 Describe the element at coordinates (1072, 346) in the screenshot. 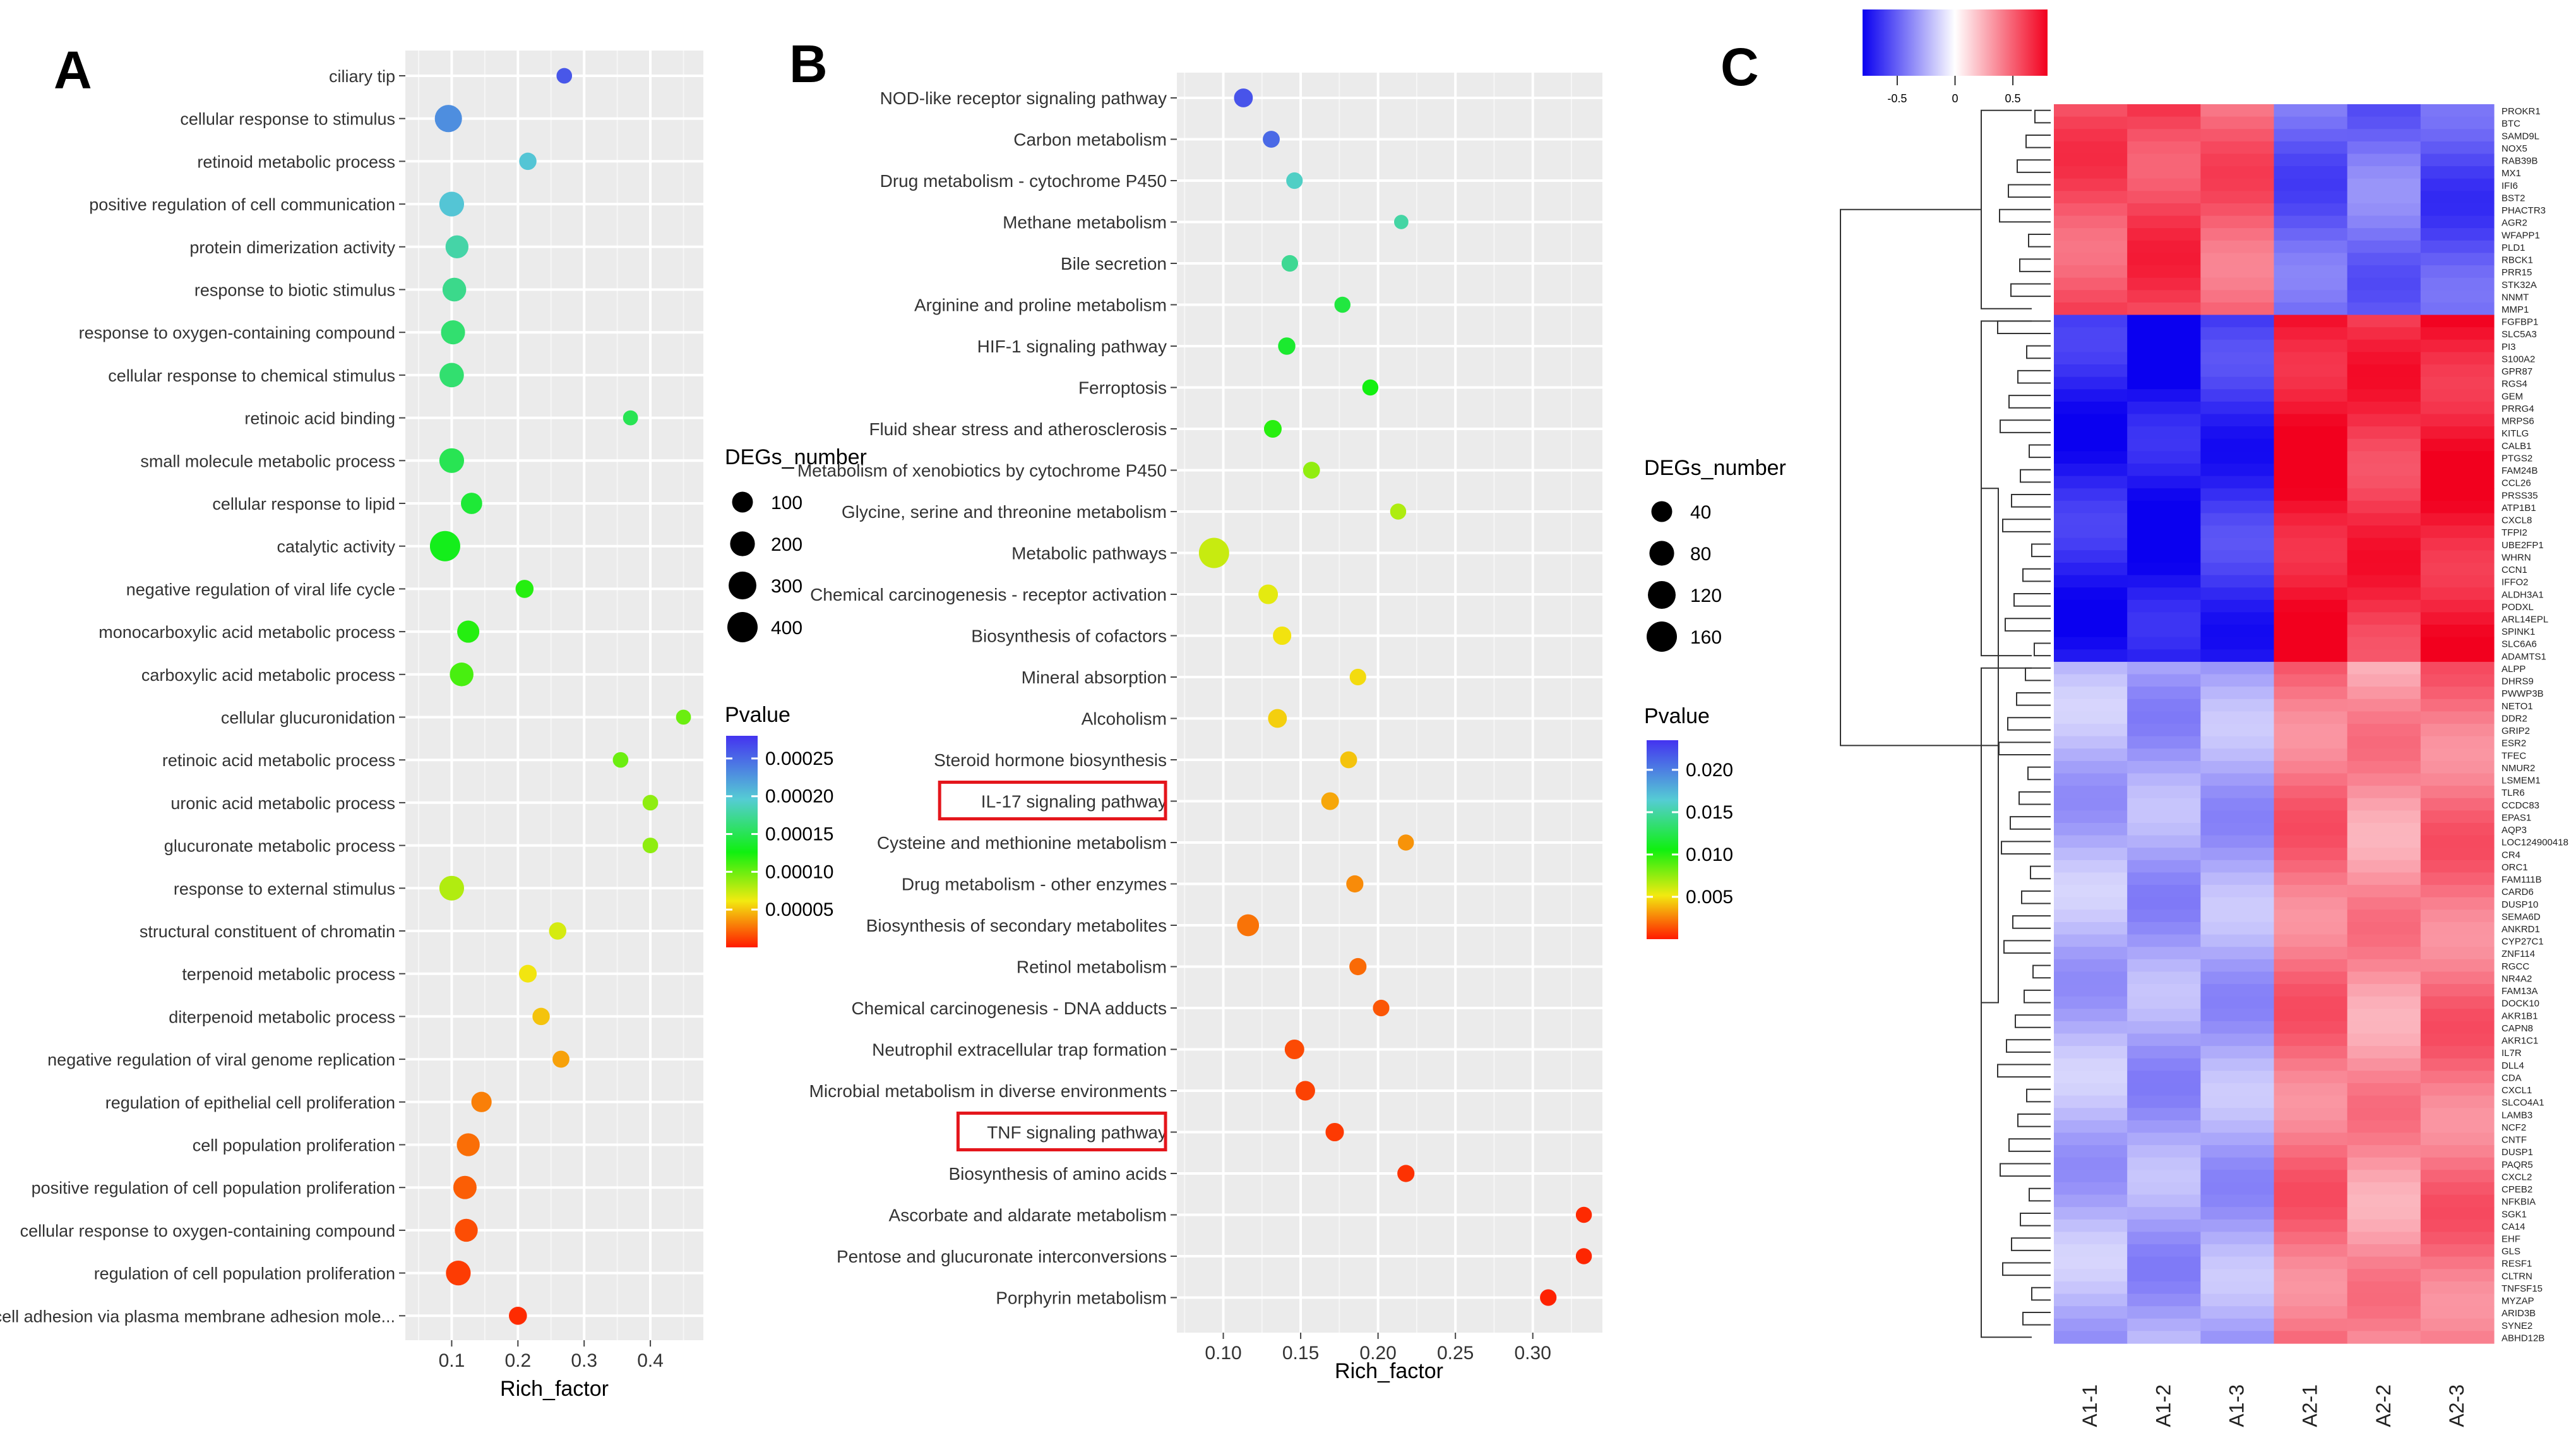

I see `term-label: HIF-1 signaling pathway` at that location.